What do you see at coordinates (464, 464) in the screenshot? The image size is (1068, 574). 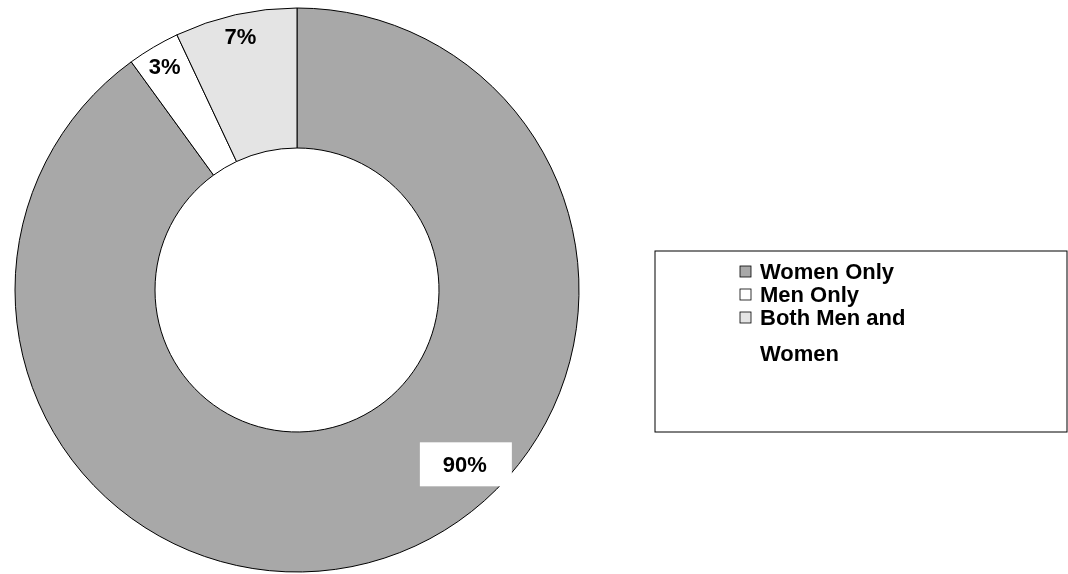 I see `data-label: 90%` at bounding box center [464, 464].